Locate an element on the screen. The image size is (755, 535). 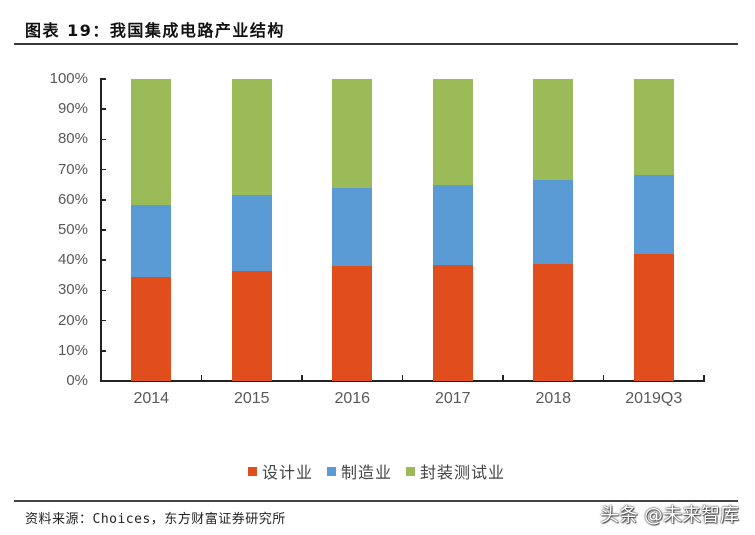
source-divider is located at coordinates (376, 501).